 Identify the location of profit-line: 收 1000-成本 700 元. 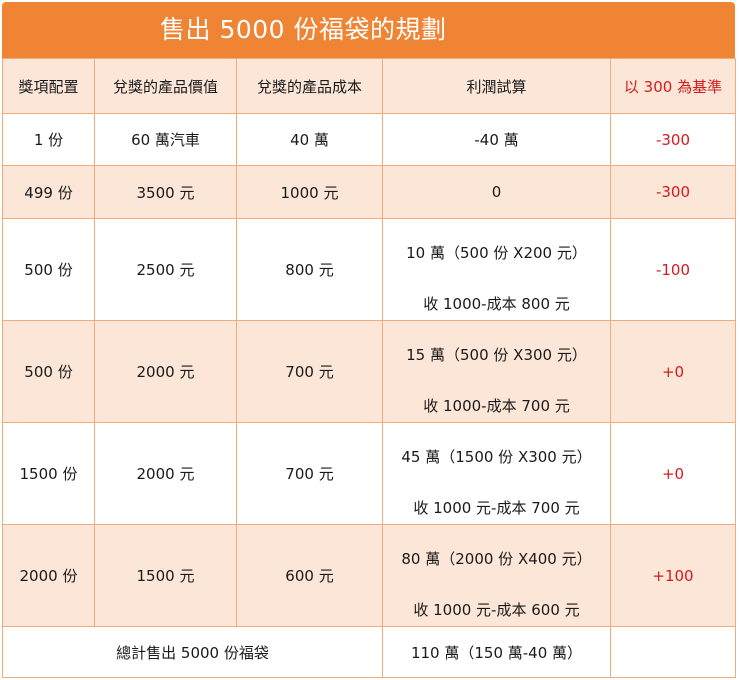
(496, 405).